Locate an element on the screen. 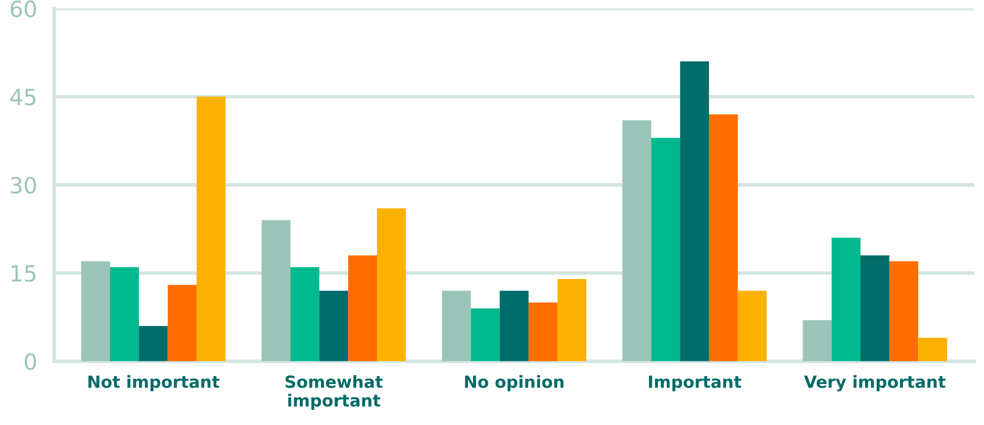 This screenshot has height=425, width=984. y-tick-label: 0 is located at coordinates (30, 361).